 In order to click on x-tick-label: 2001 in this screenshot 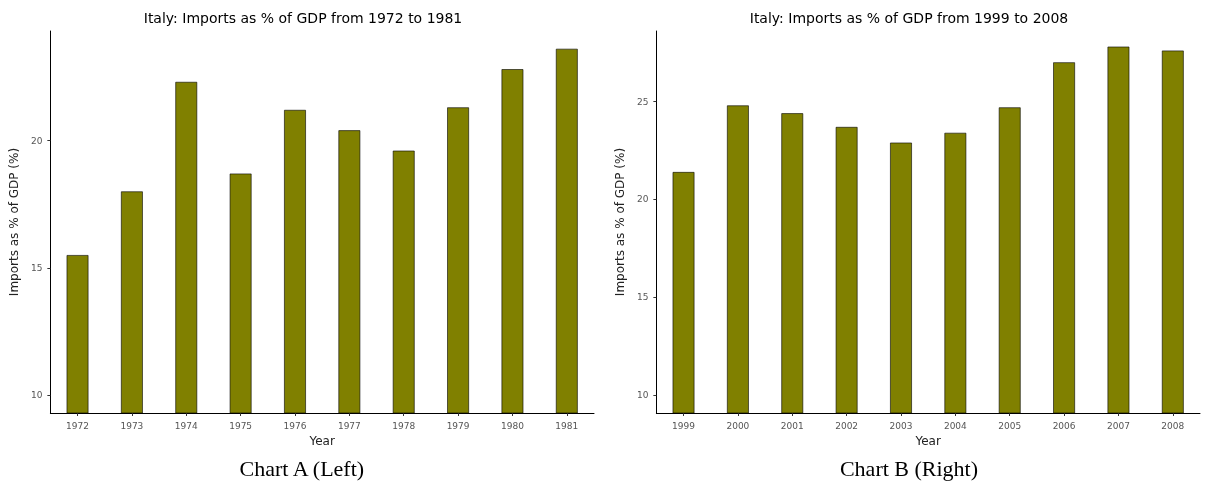, I will do `click(792, 425)`.